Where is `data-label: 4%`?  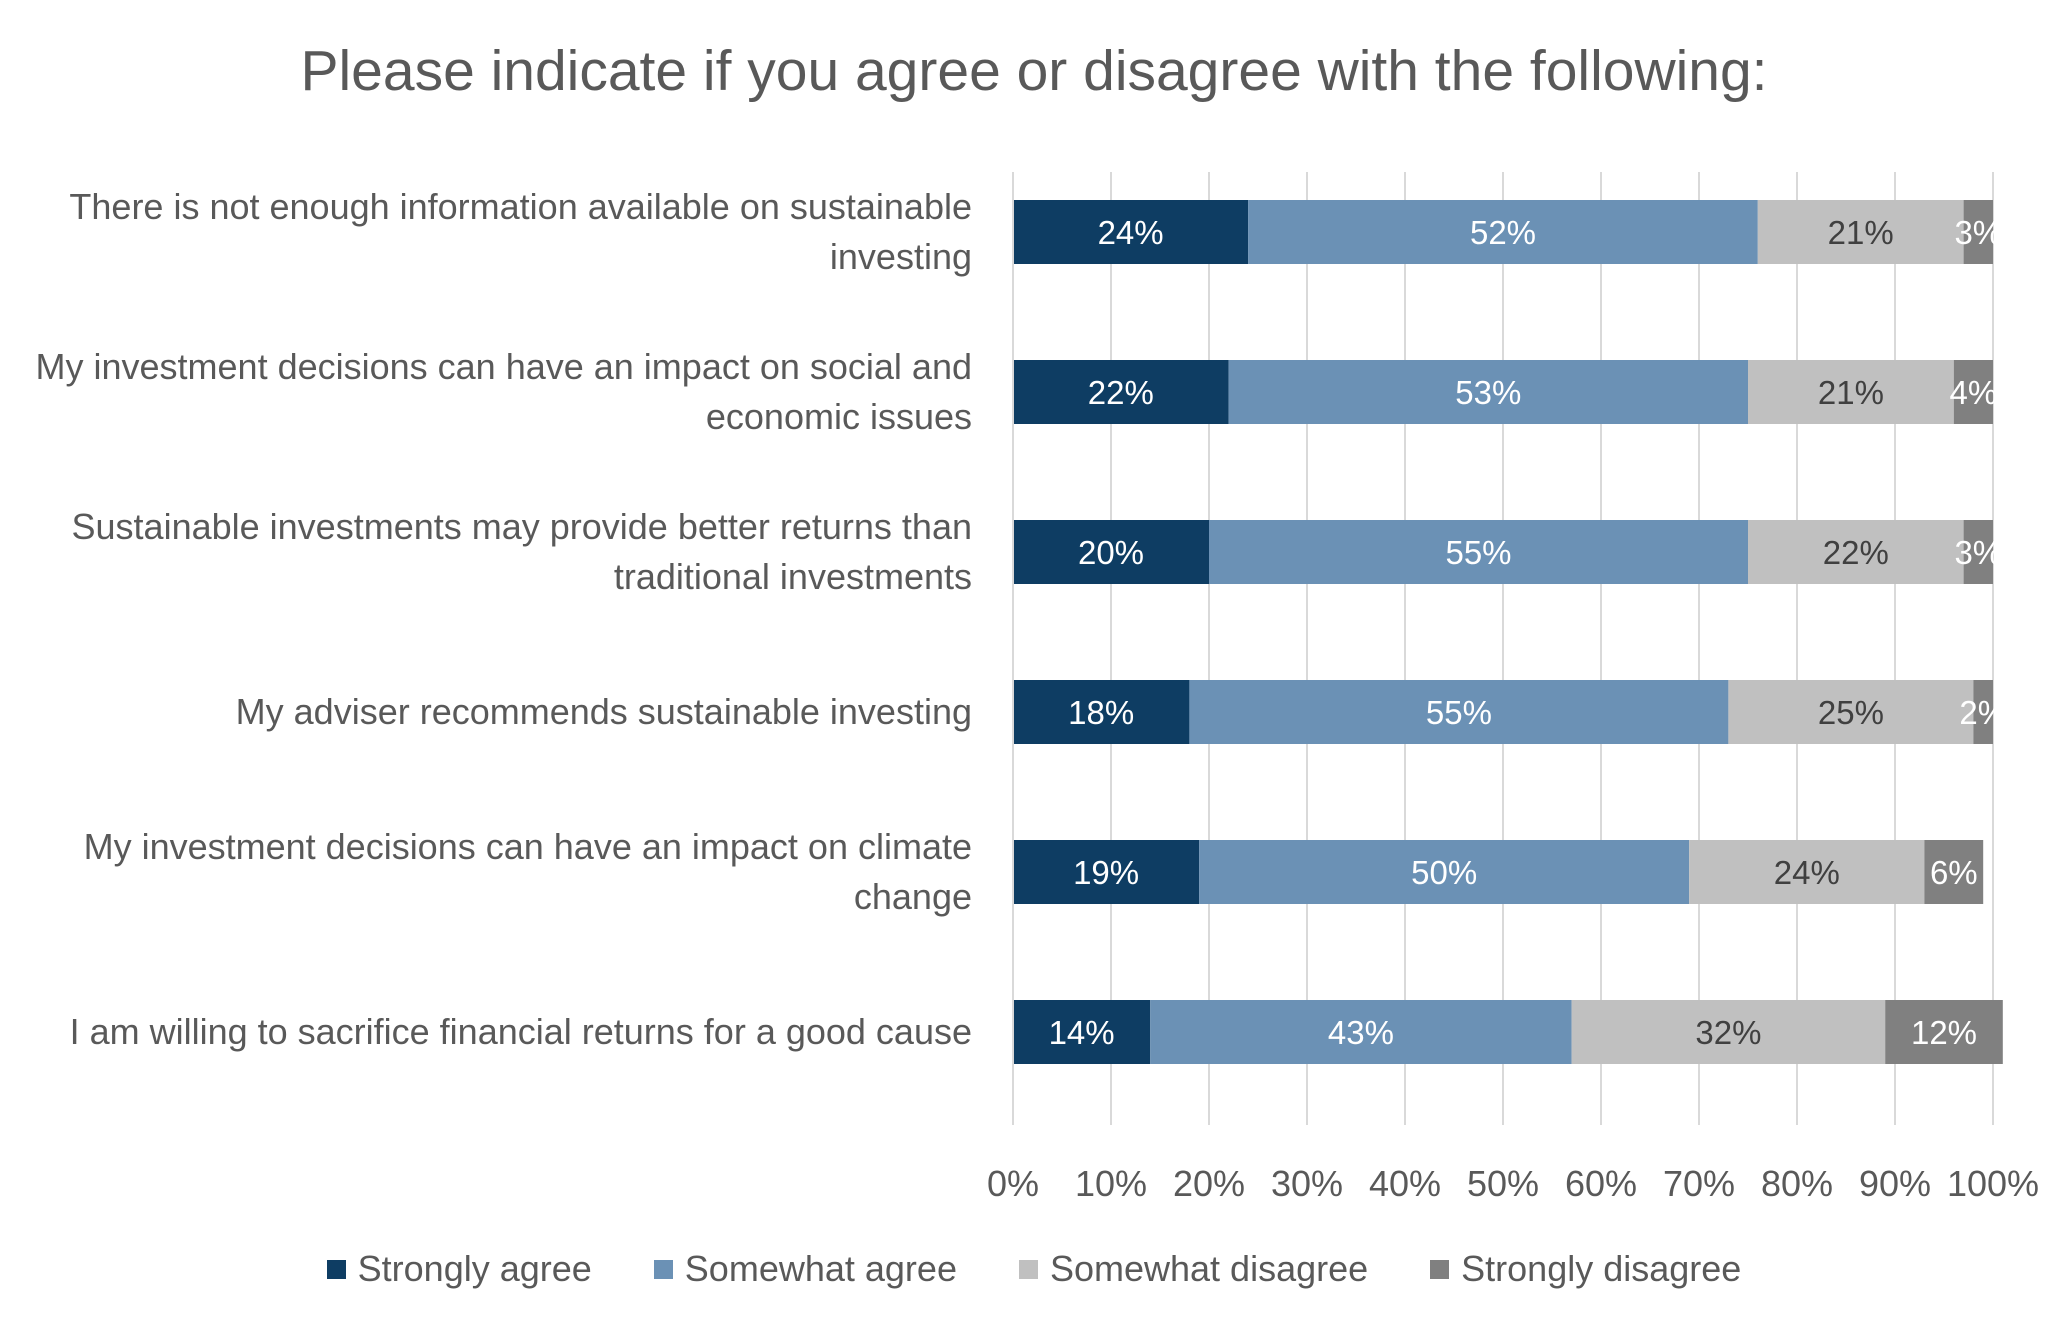
data-label: 4% is located at coordinates (1974, 392).